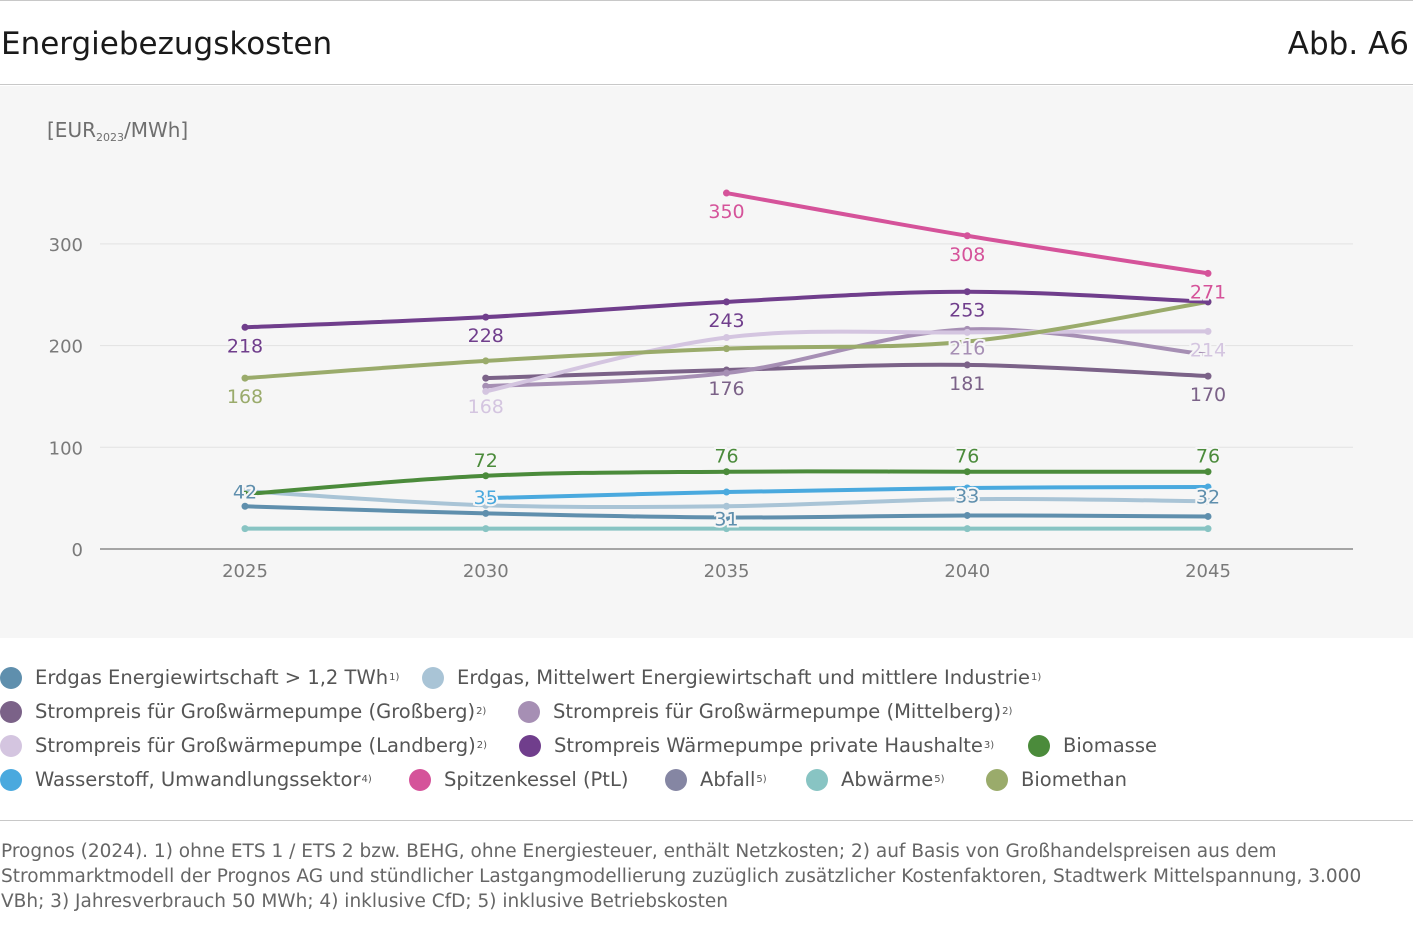 The height and width of the screenshot is (930, 1413). What do you see at coordinates (967, 496) in the screenshot?
I see `data-label-erdgas_ew: 33` at bounding box center [967, 496].